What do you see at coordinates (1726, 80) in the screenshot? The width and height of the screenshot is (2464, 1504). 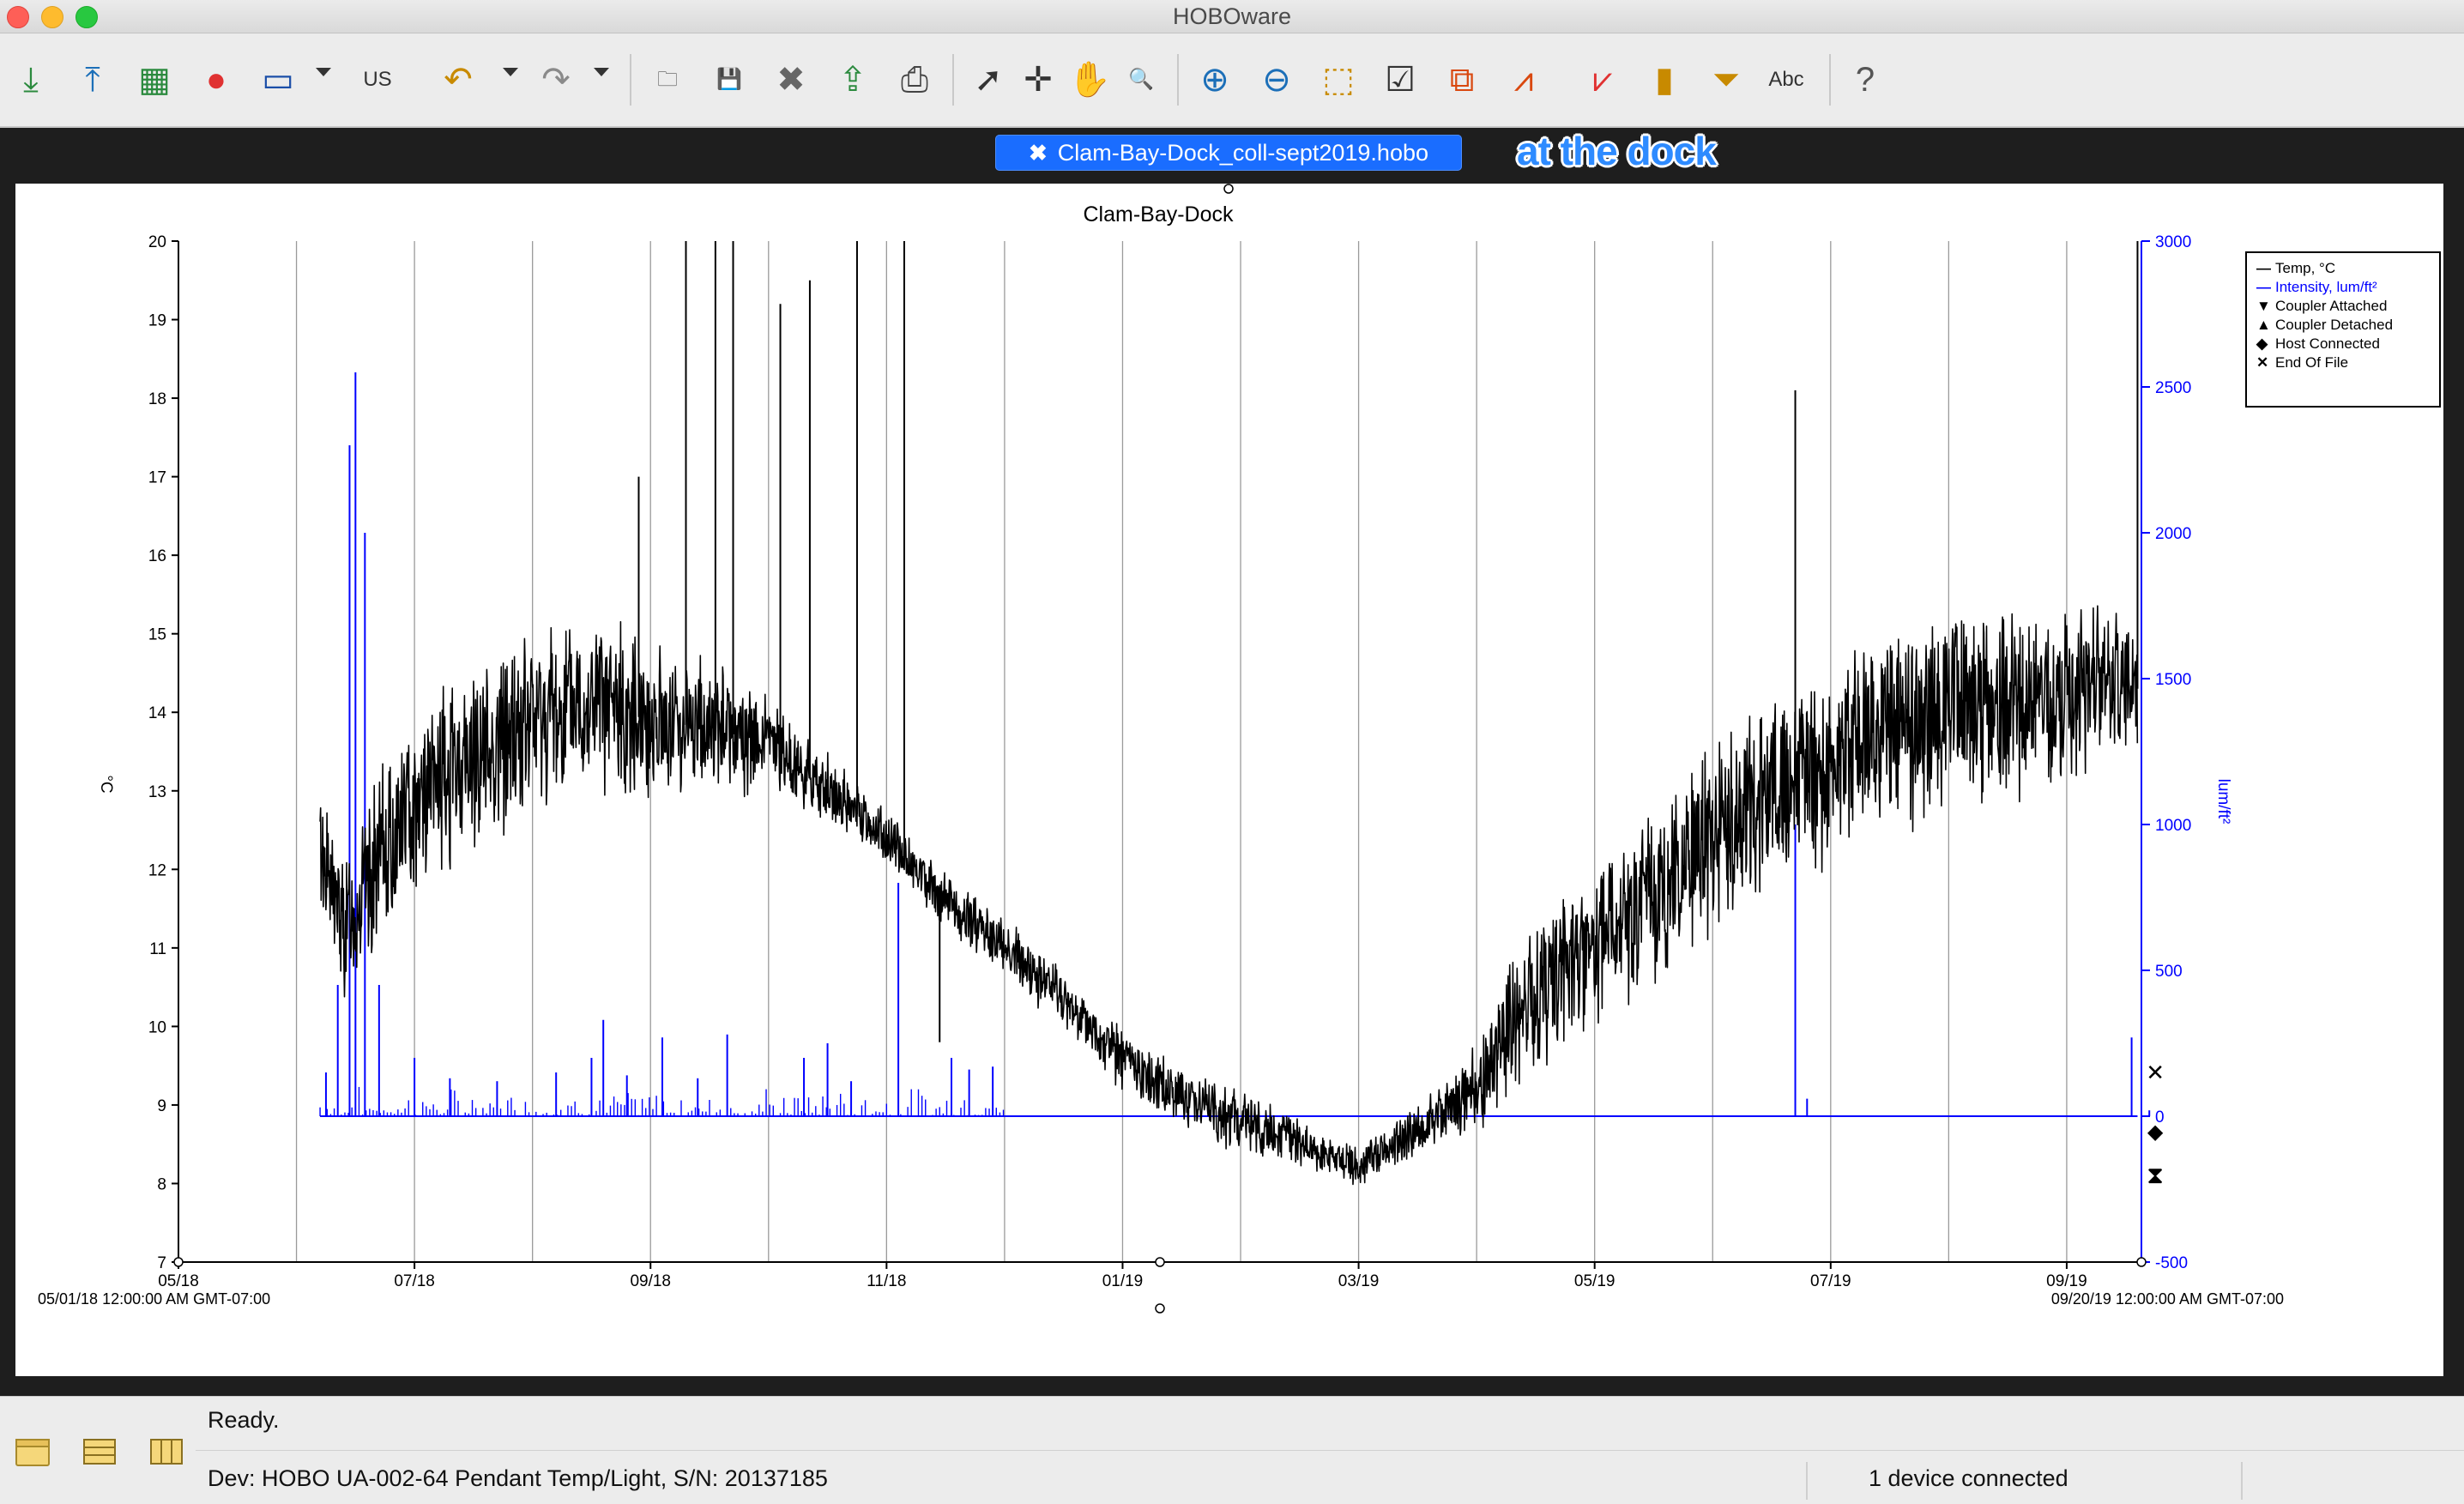 I see `filter-icon: ⏷` at bounding box center [1726, 80].